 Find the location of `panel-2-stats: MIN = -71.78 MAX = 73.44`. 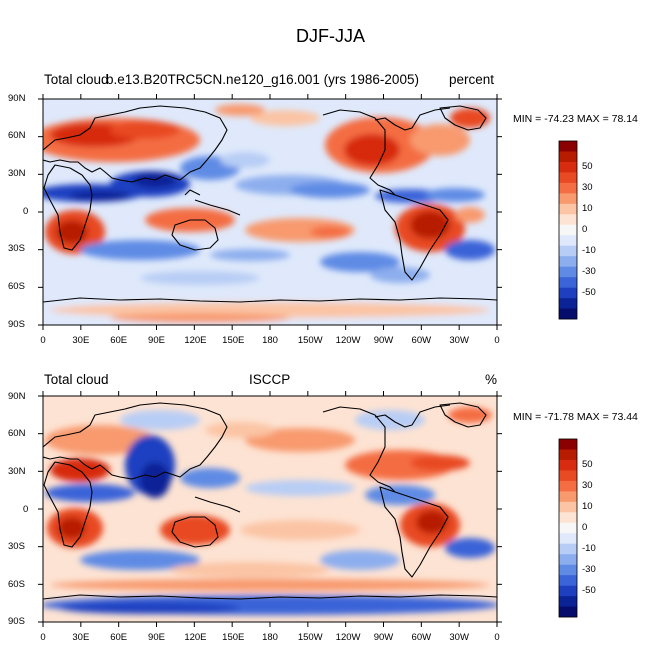

panel-2-stats: MIN = -71.78 MAX = 73.44 is located at coordinates (575, 417).